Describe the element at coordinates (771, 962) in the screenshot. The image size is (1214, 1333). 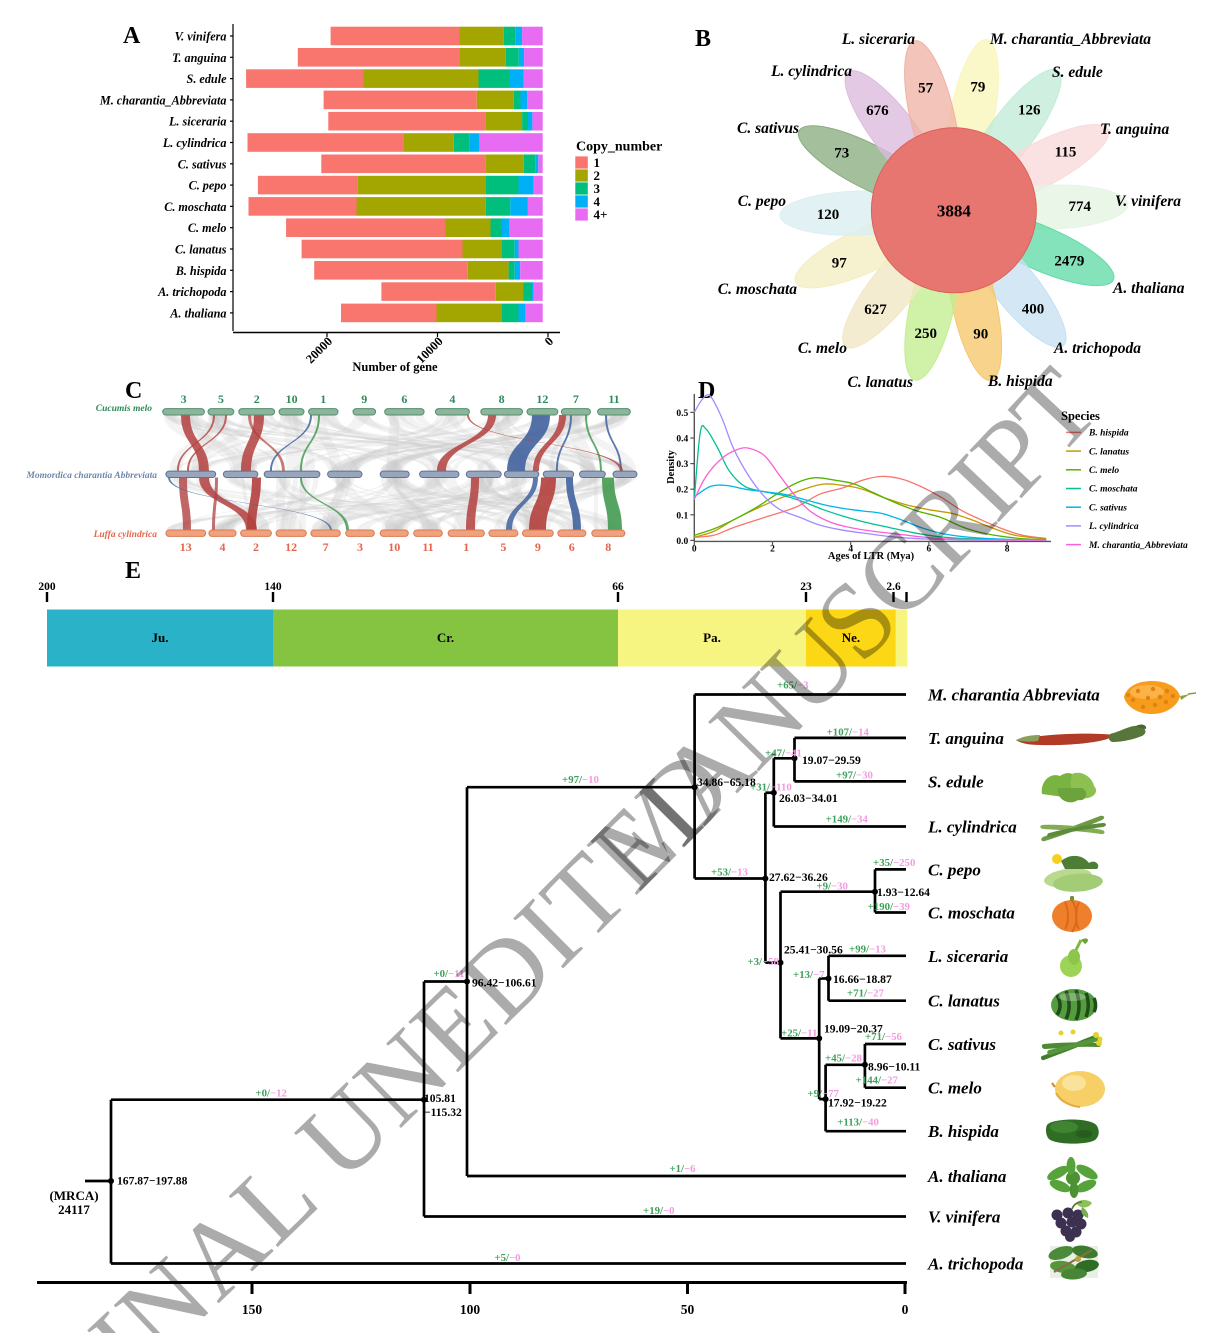
I see `svg-text: −58` at that location.